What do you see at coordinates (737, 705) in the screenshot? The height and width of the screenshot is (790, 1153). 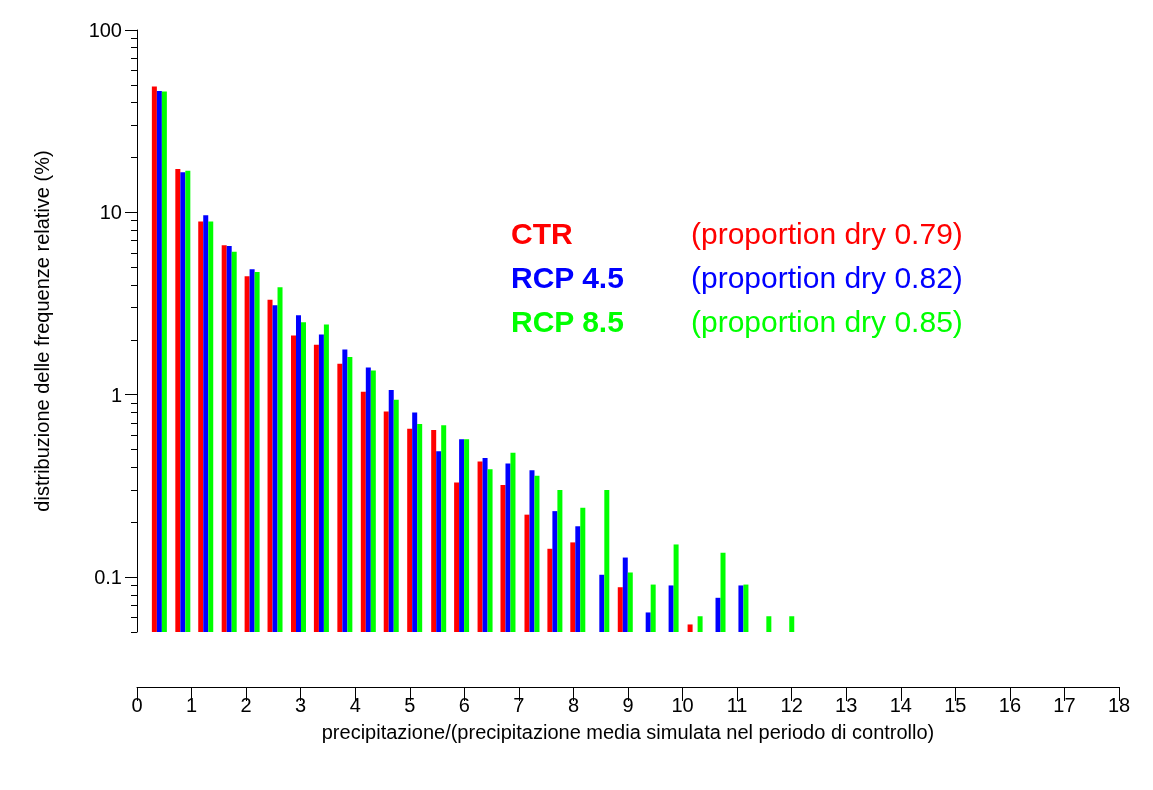 I see `x-tick-label: 11` at bounding box center [737, 705].